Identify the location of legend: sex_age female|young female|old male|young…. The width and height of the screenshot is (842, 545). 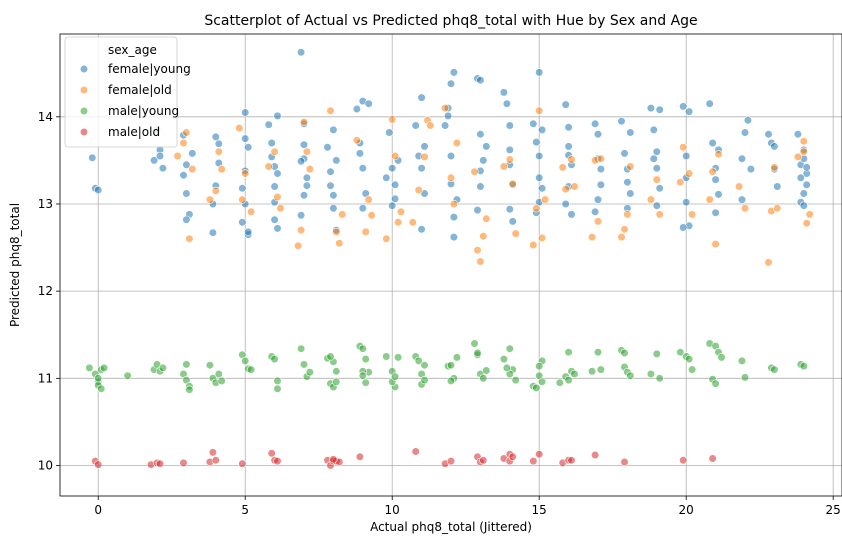
(127, 92).